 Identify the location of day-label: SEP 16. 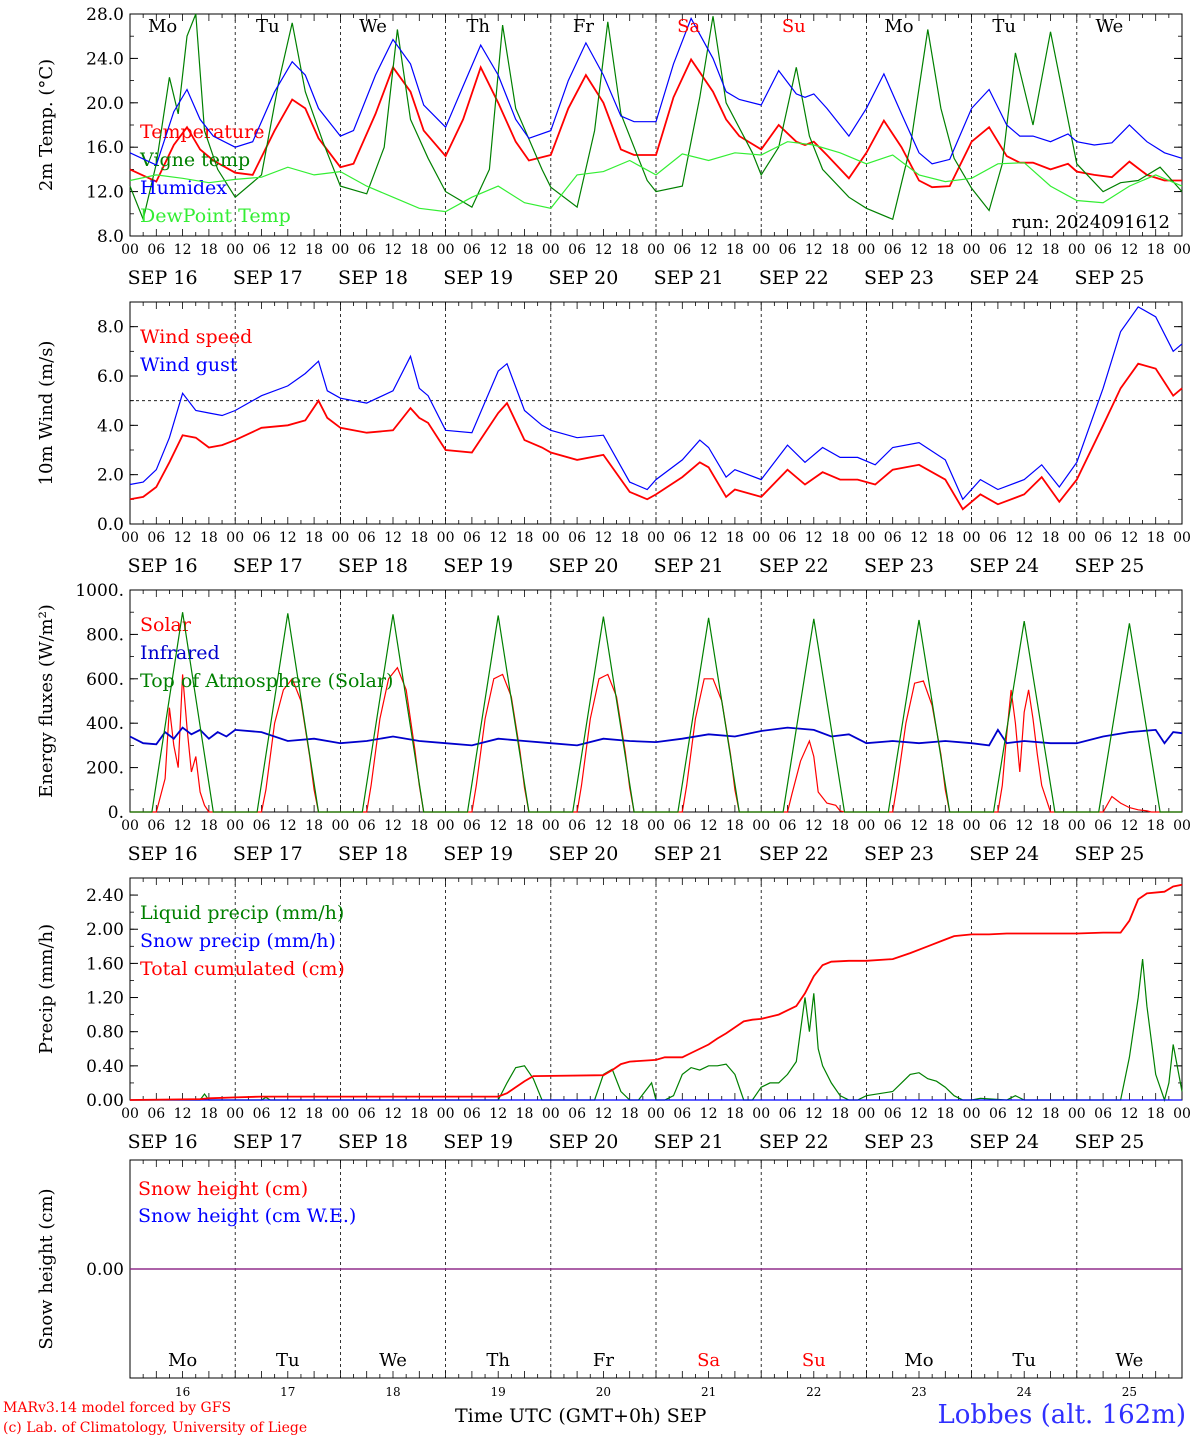
(163, 566).